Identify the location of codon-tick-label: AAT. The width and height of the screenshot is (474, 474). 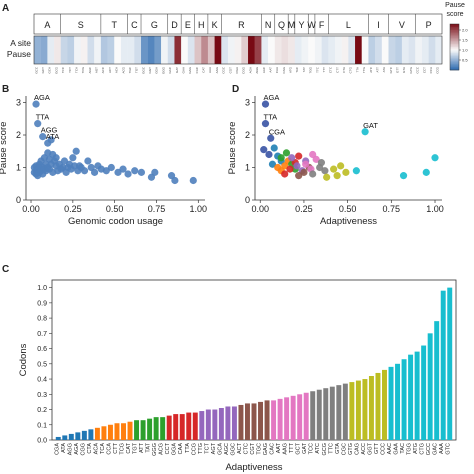
(270, 70).